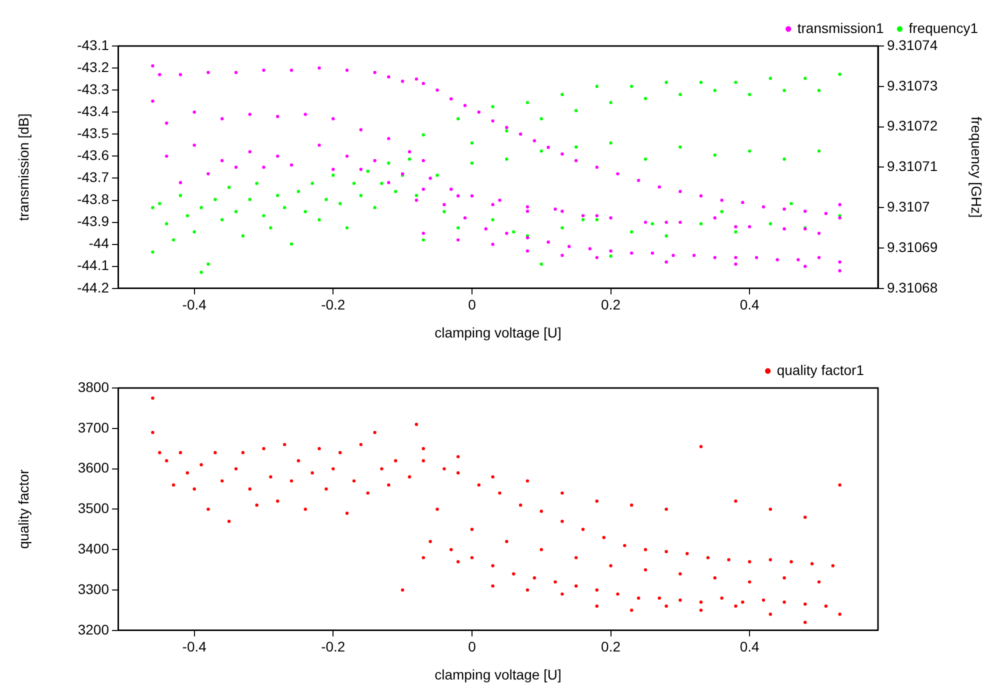 The width and height of the screenshot is (1000, 700). I want to click on y2-tick-label: 9.3107, so click(908, 206).